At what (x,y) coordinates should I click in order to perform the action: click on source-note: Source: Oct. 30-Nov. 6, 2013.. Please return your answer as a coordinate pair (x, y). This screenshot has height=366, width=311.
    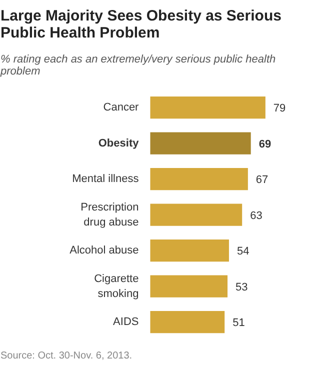
    Looking at the image, I should click on (66, 356).